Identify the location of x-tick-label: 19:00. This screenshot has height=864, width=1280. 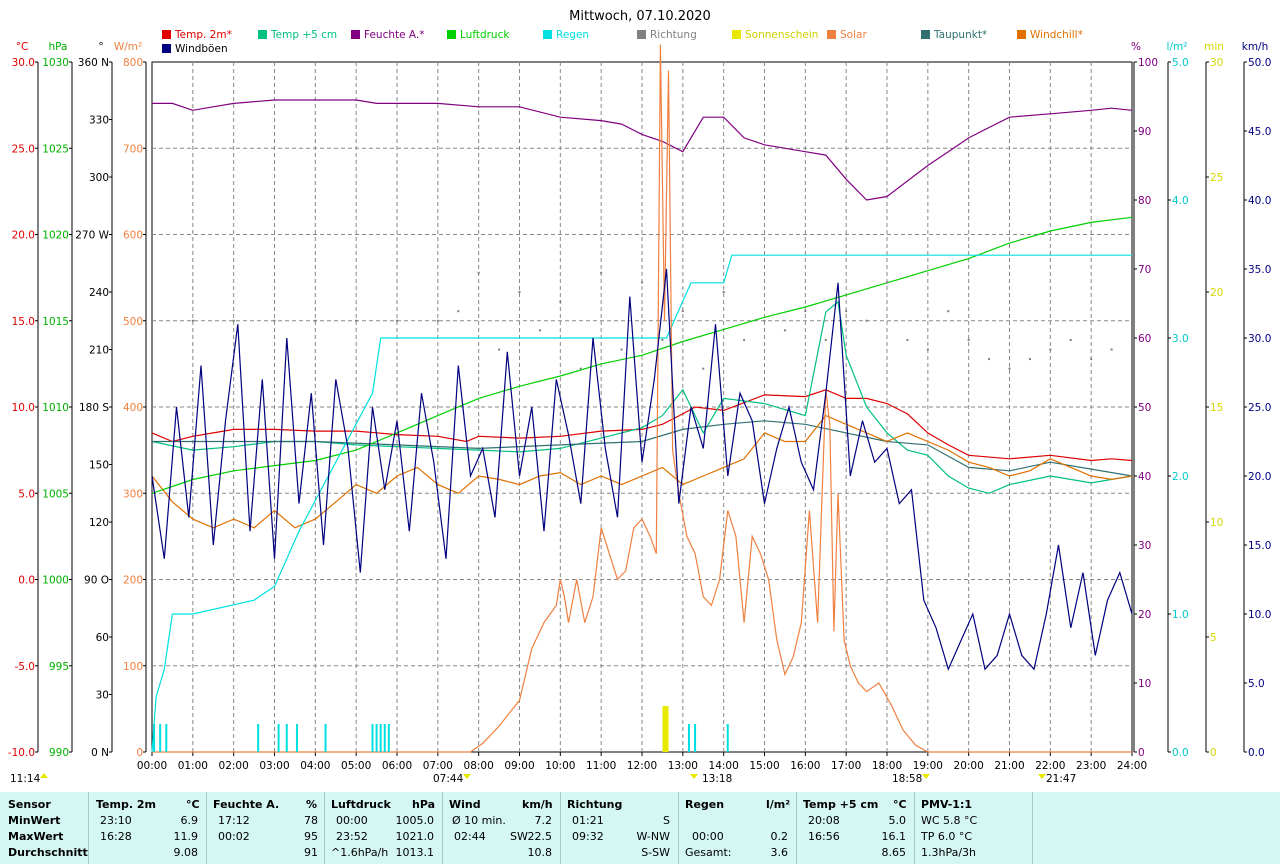
(928, 766).